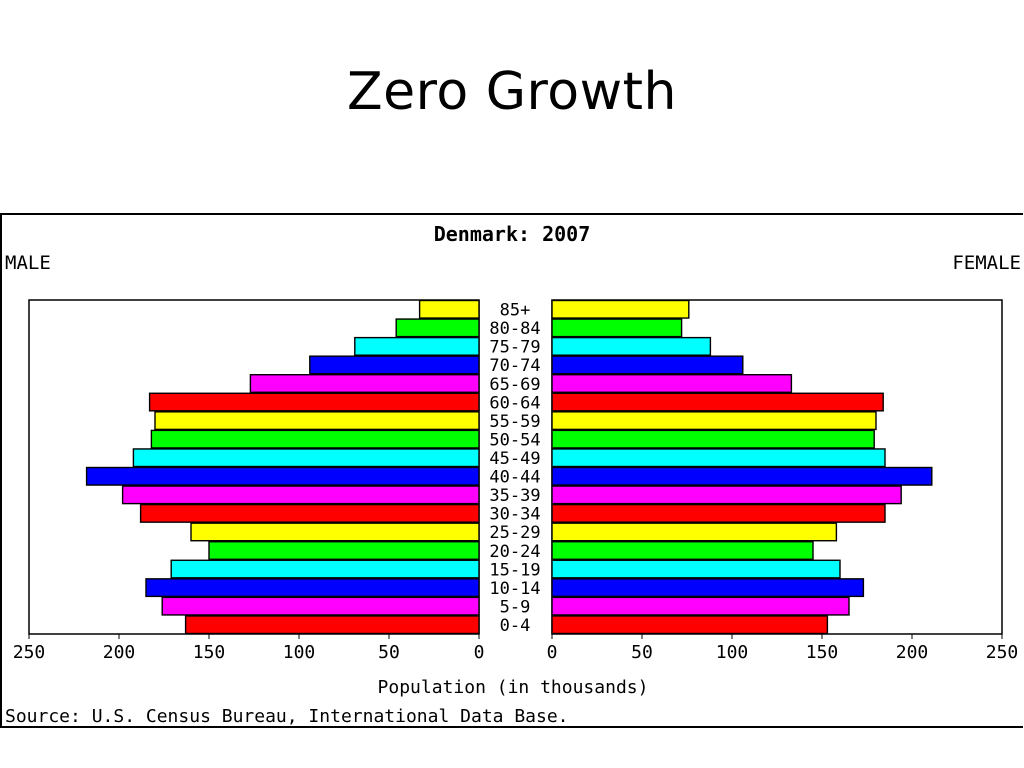 This screenshot has height=768, width=1024. I want to click on male-tick-label: 100, so click(299, 652).